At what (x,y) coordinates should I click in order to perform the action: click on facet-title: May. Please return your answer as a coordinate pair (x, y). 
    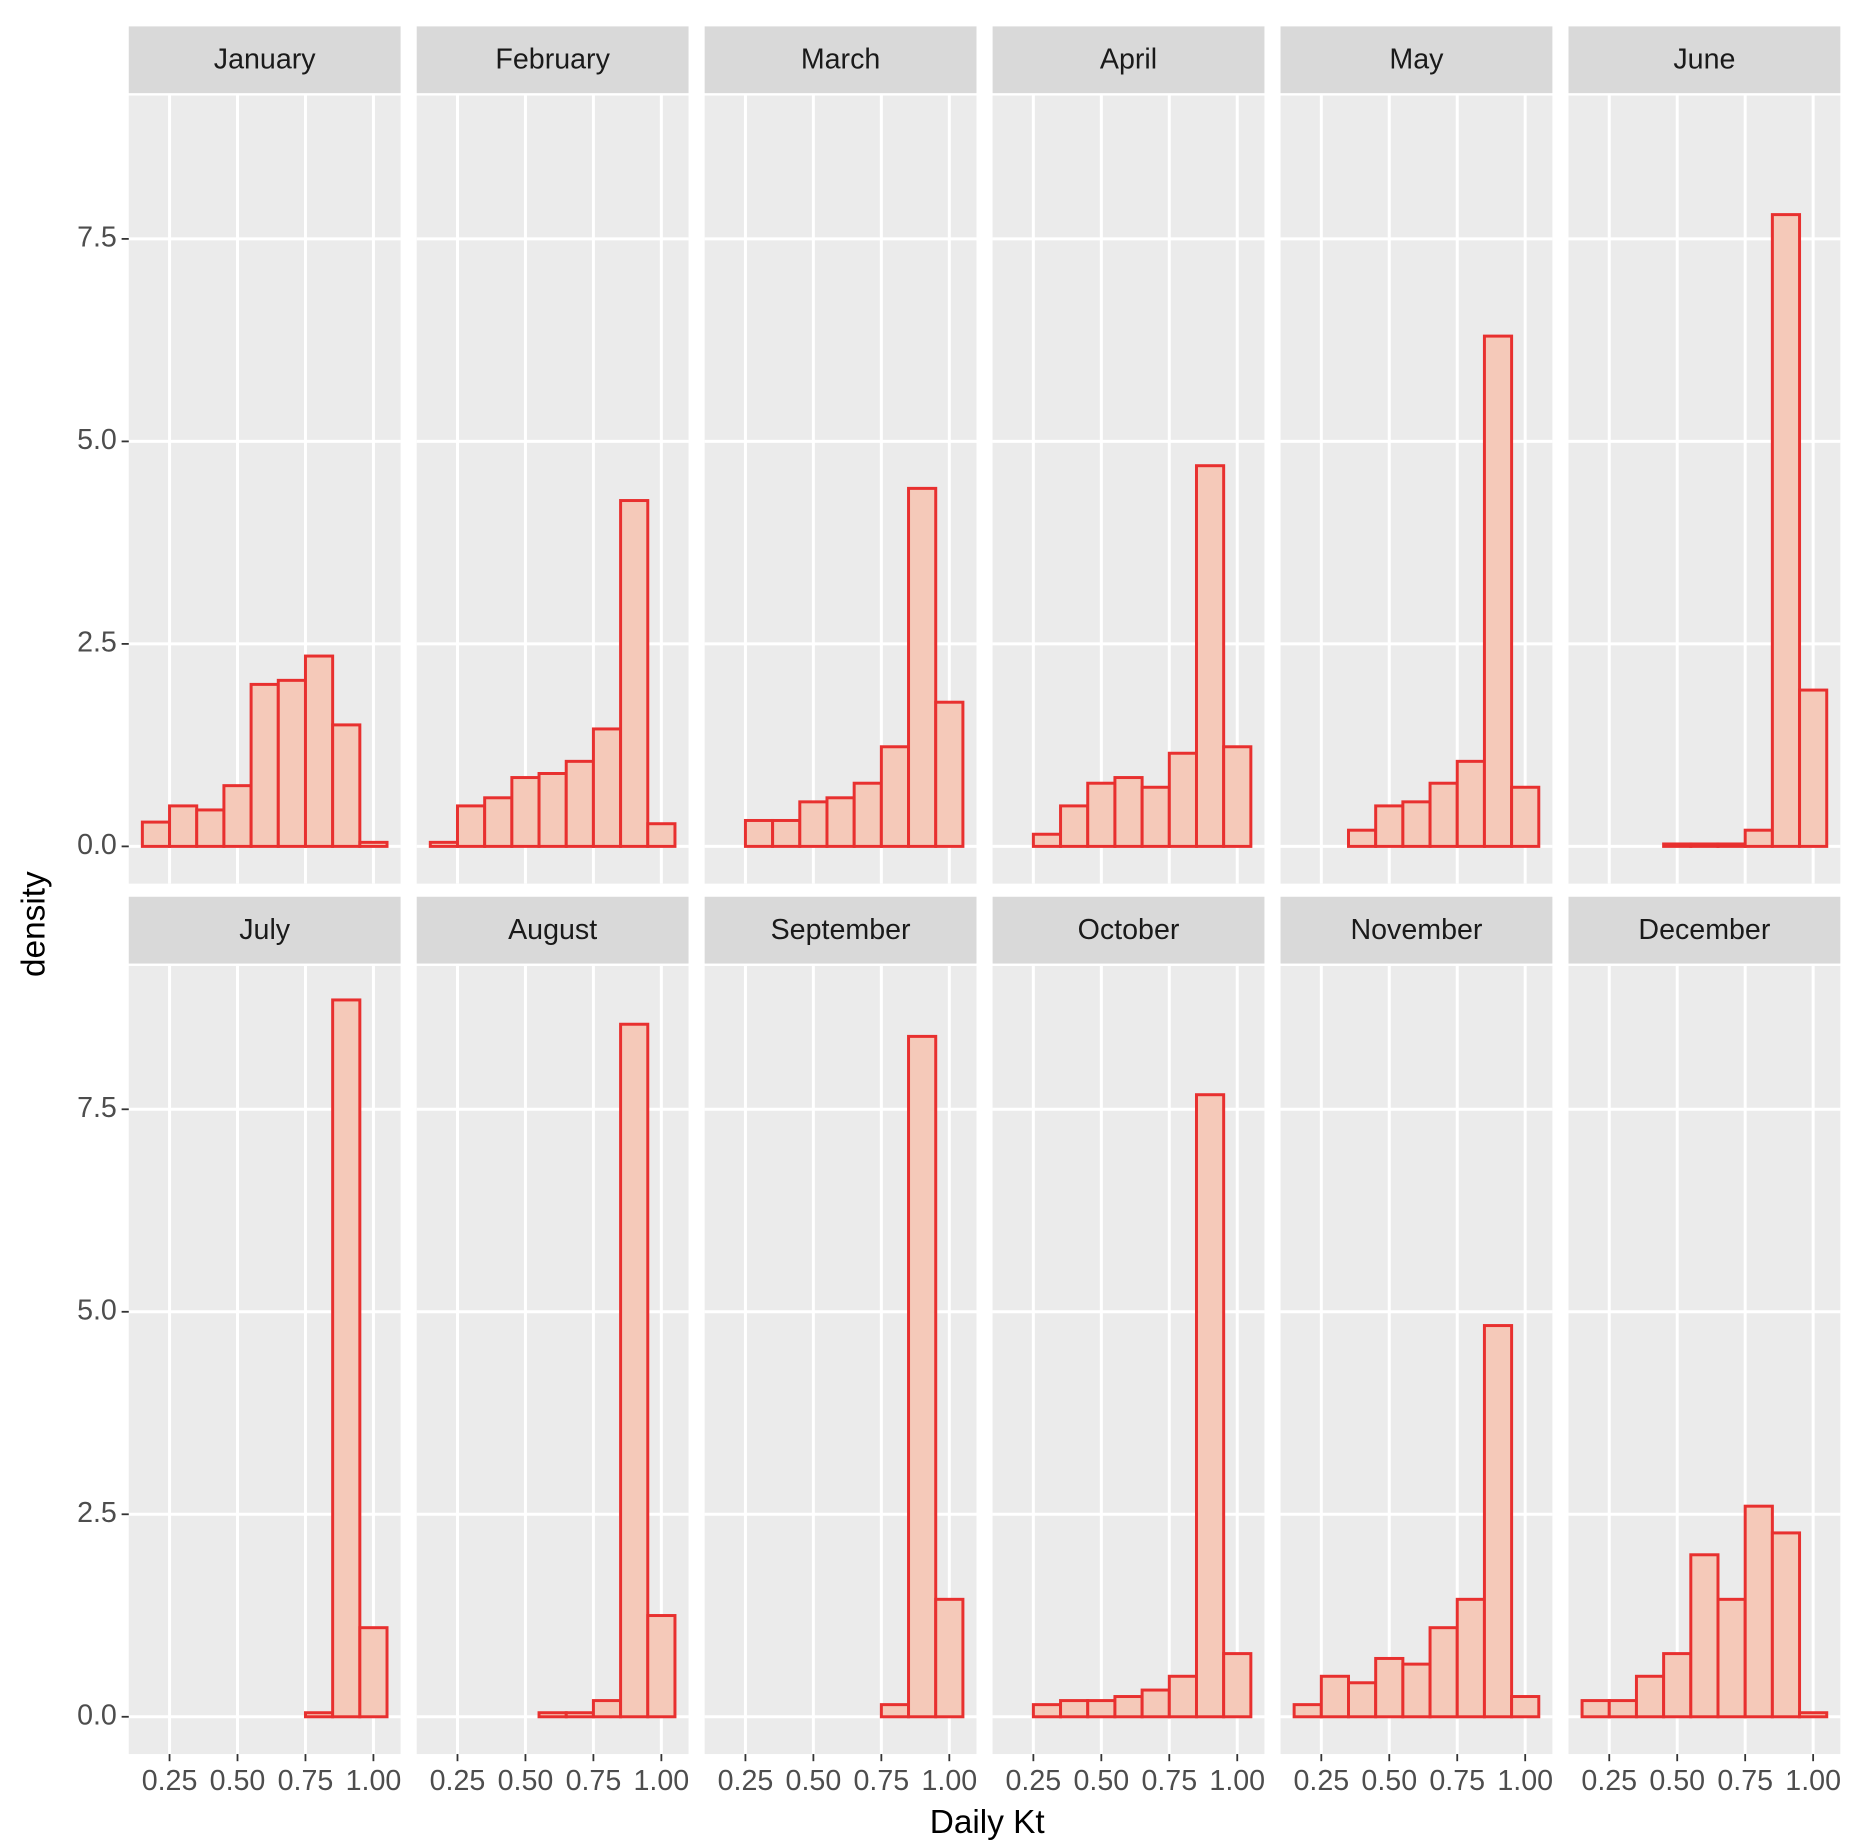
    Looking at the image, I should click on (1416, 60).